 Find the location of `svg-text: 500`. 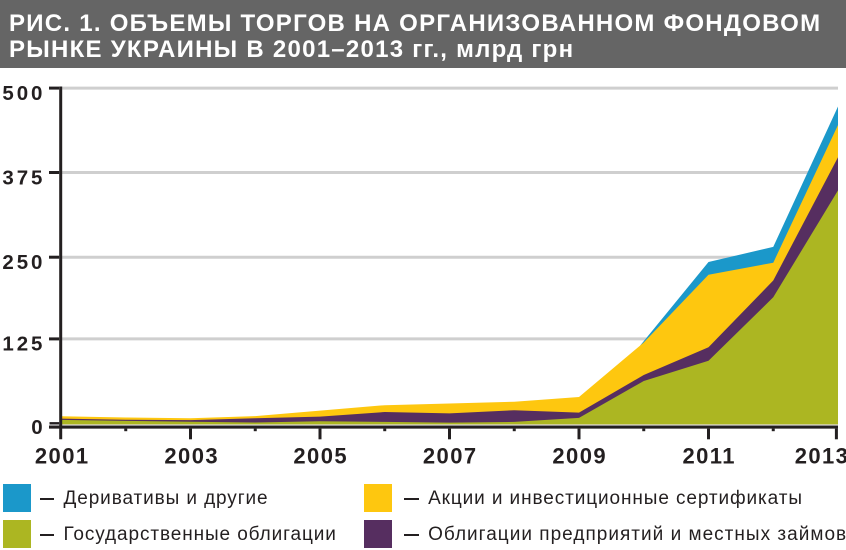

svg-text: 500 is located at coordinates (23, 93).